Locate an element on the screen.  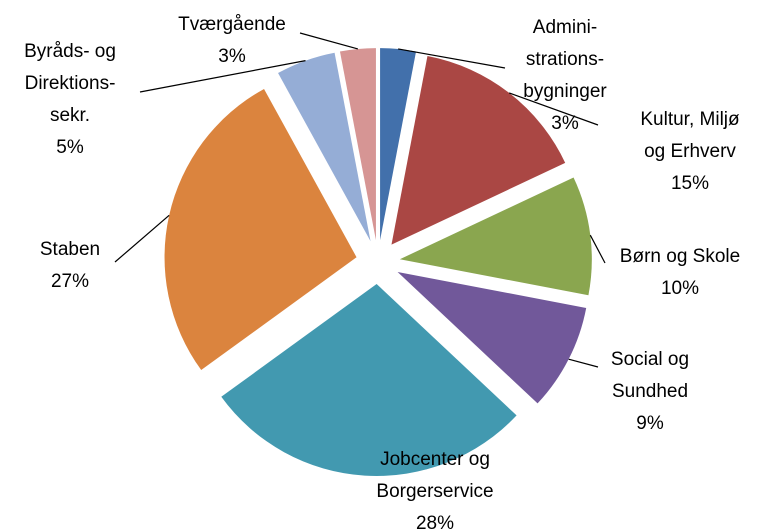
slice-label: Byråds- og Direktions-sekr. is located at coordinates (70, 83).